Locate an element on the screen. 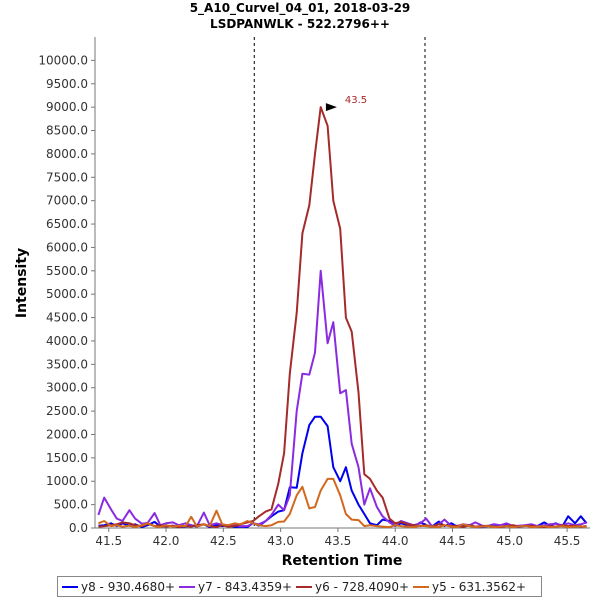 This screenshot has height=600, width=600. peak-annotation: 43.5 is located at coordinates (346, 103).